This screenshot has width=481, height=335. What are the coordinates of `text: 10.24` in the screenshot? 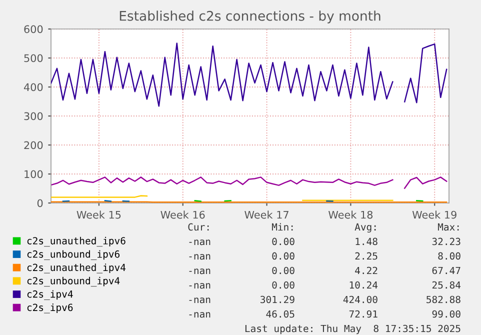 It's located at (364, 285).